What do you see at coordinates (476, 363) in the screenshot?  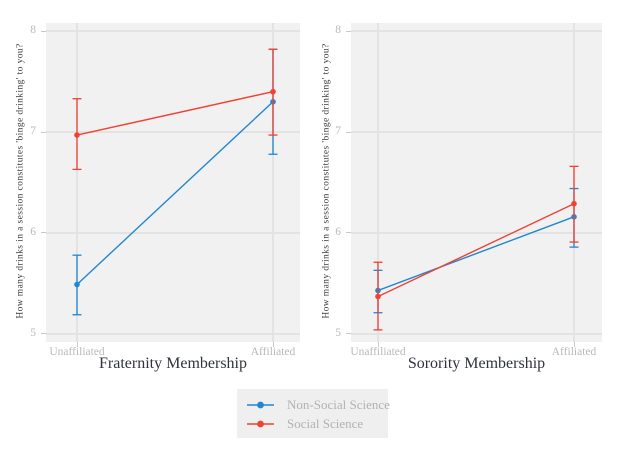 I see `x-axis-title-sorority: Sorority Membership` at bounding box center [476, 363].